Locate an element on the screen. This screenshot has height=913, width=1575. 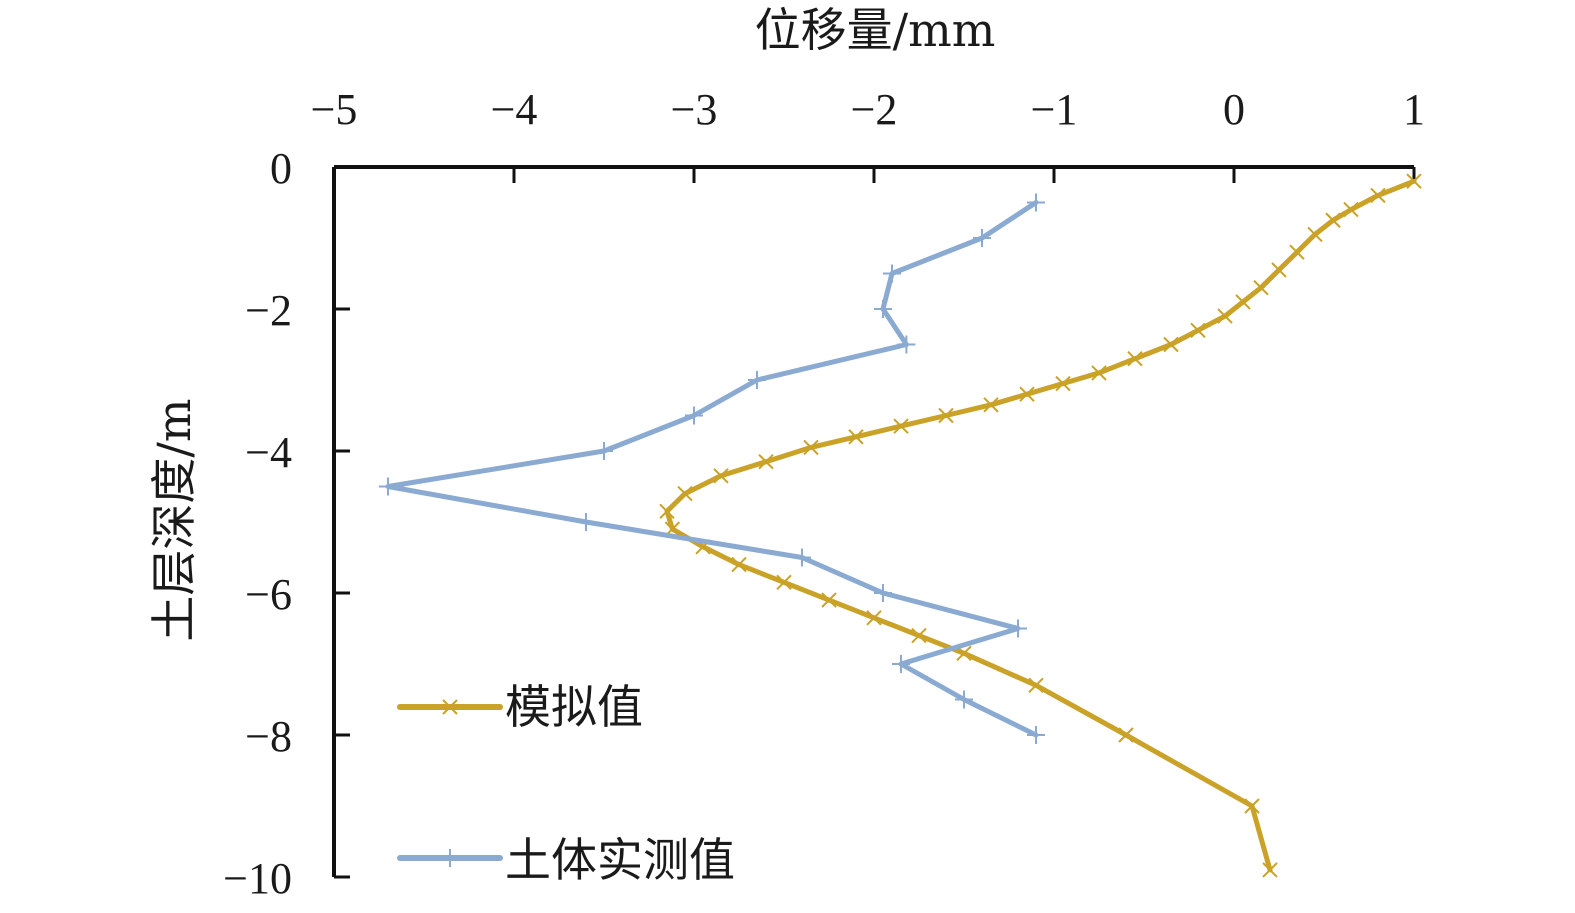
legend-label-simulated: 模拟值 is located at coordinates (574, 707).